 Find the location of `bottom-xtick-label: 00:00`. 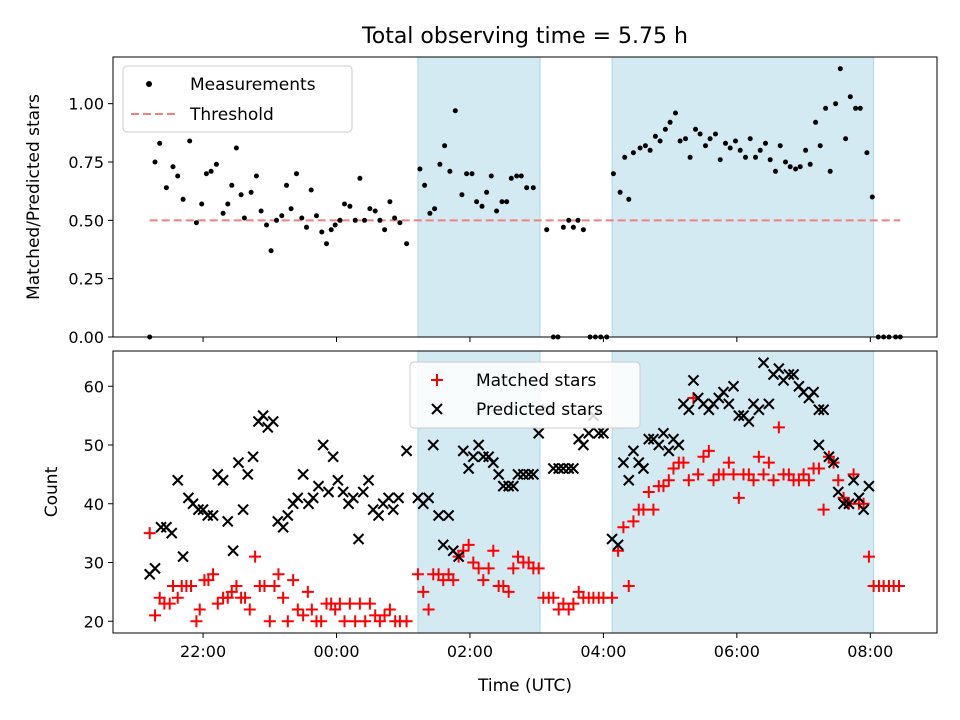

bottom-xtick-label: 00:00 is located at coordinates (336, 651).